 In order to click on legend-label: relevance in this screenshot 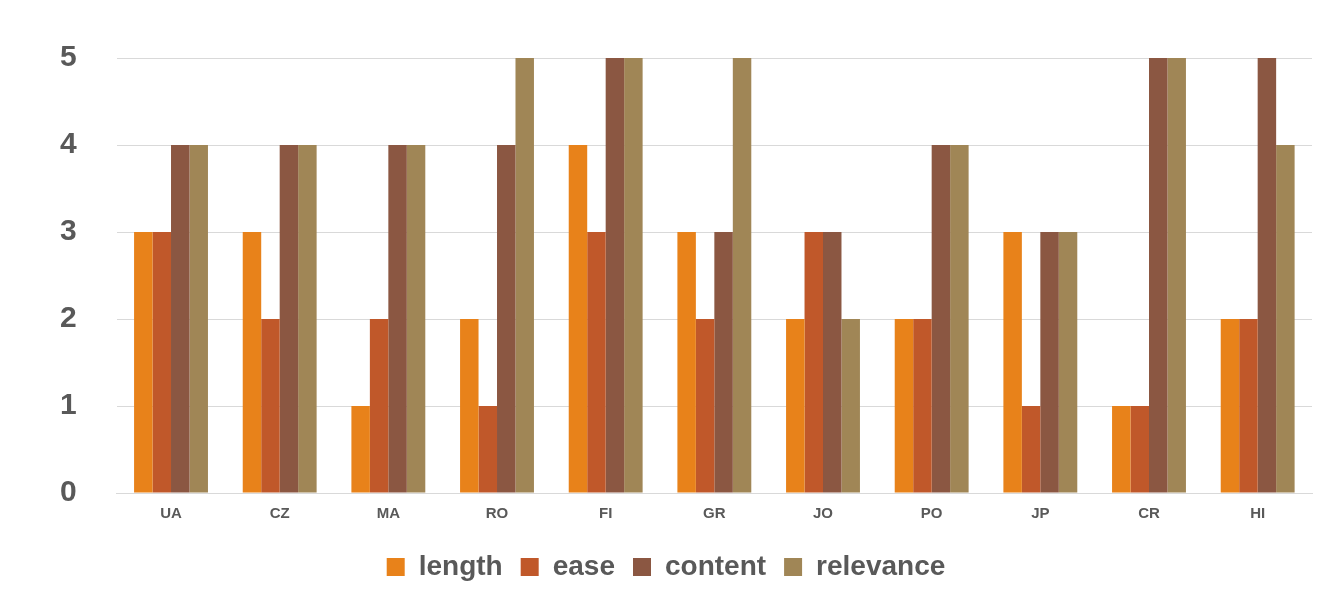, I will do `click(881, 565)`.